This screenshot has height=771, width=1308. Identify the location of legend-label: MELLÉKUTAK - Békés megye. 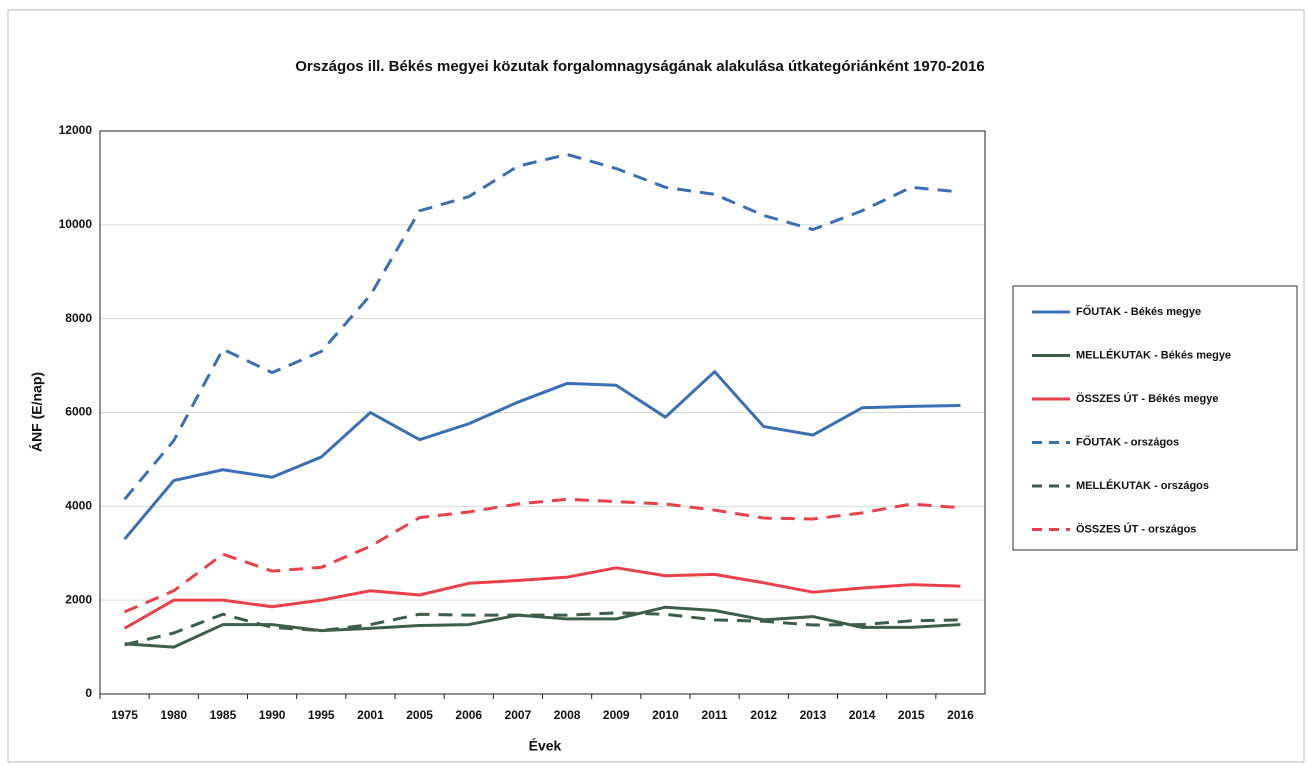
(1153, 354).